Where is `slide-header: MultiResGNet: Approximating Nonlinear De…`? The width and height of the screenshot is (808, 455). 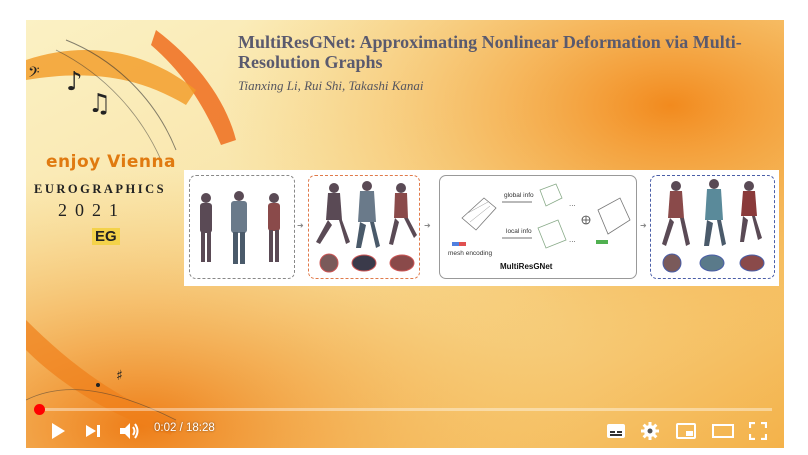
slide-header: MultiResGNet: Approximating Nonlinear De… is located at coordinates (503, 63).